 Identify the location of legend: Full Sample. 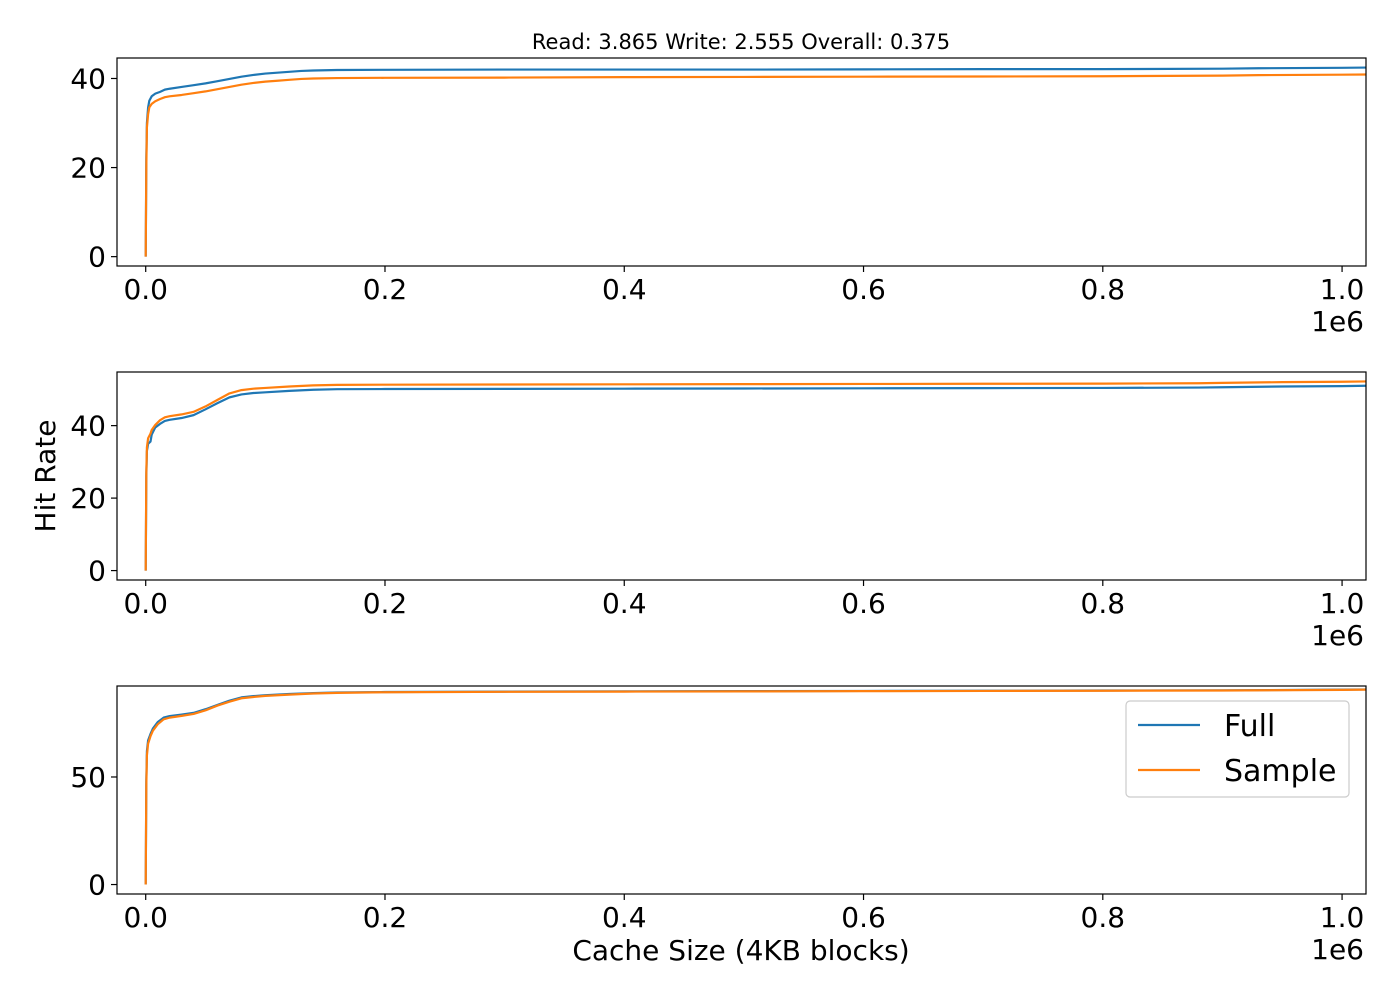
(1237, 749).